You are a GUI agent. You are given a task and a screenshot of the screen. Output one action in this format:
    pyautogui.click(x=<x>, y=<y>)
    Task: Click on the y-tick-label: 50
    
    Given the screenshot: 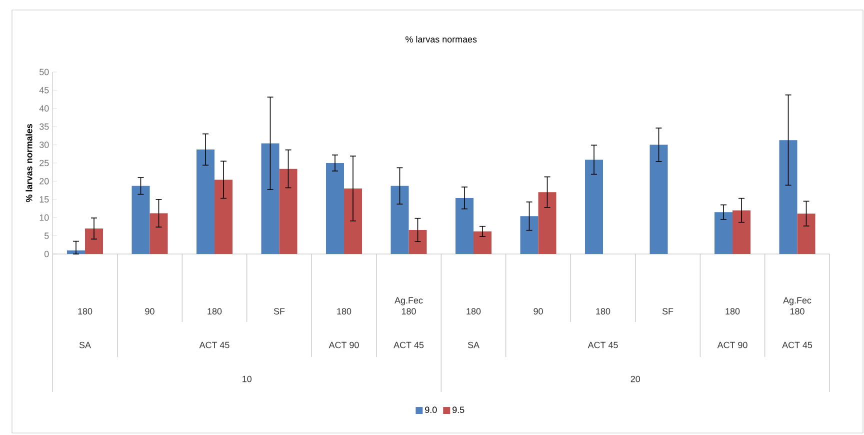 What is the action you would take?
    pyautogui.click(x=44, y=72)
    